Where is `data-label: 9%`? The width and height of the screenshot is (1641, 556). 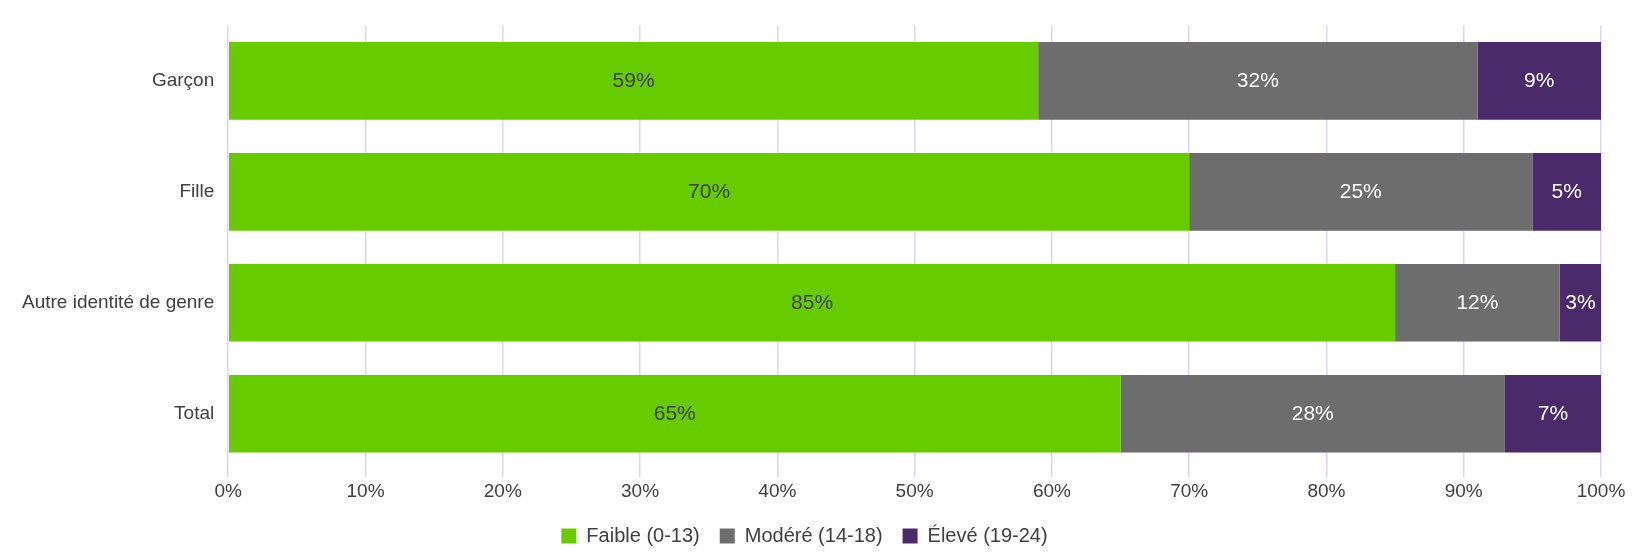
data-label: 9% is located at coordinates (1539, 79).